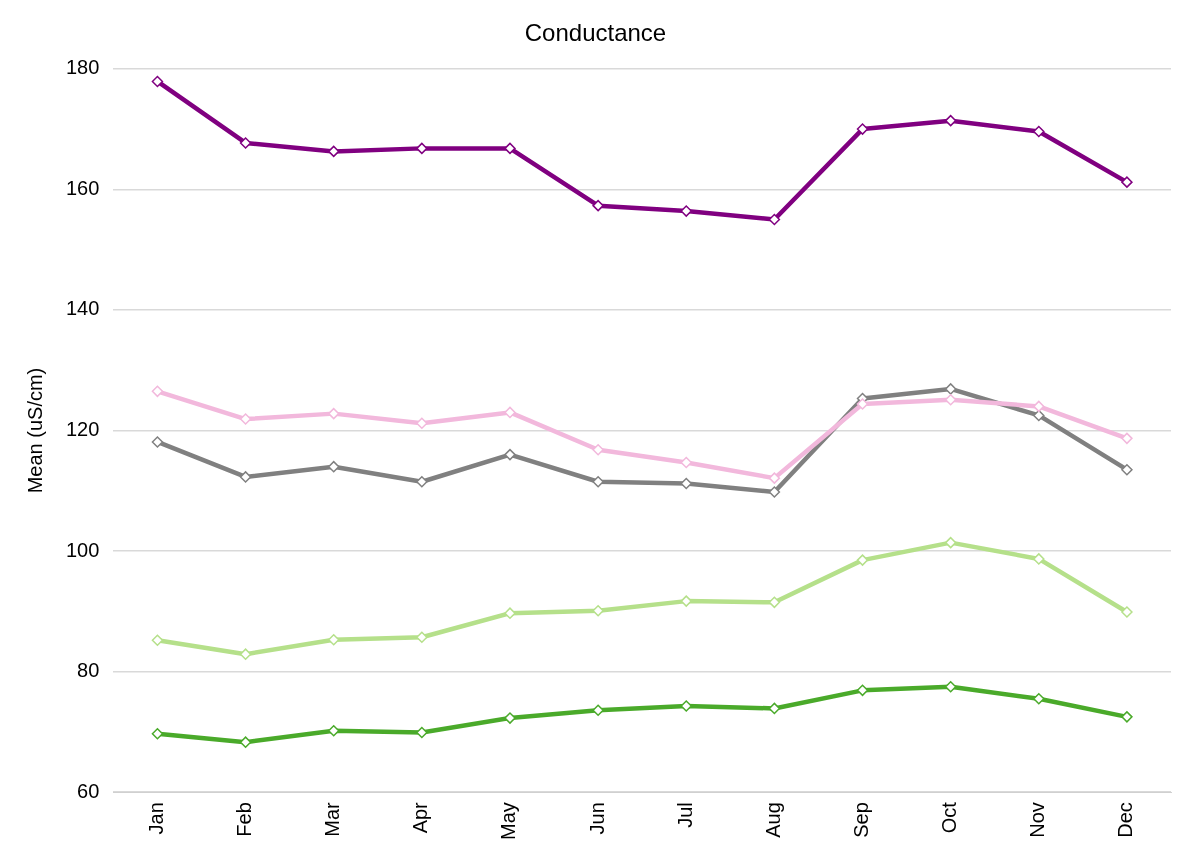  Describe the element at coordinates (596, 818) in the screenshot. I see `x-tick-label: Jun` at that location.